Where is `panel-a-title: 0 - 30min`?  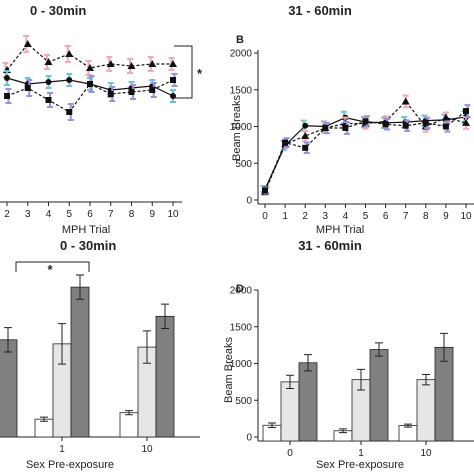
panel-a-title: 0 - 30min is located at coordinates (58, 10).